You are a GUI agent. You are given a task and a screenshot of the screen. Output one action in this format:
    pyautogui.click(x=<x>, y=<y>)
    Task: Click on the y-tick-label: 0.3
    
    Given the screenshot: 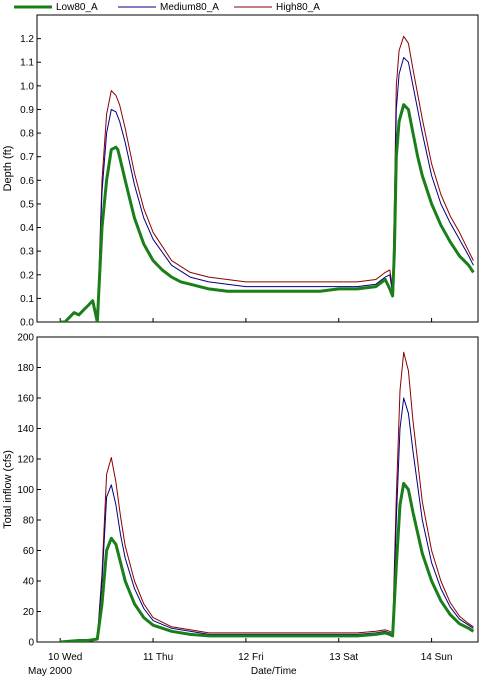 What is the action you would take?
    pyautogui.click(x=27, y=252)
    